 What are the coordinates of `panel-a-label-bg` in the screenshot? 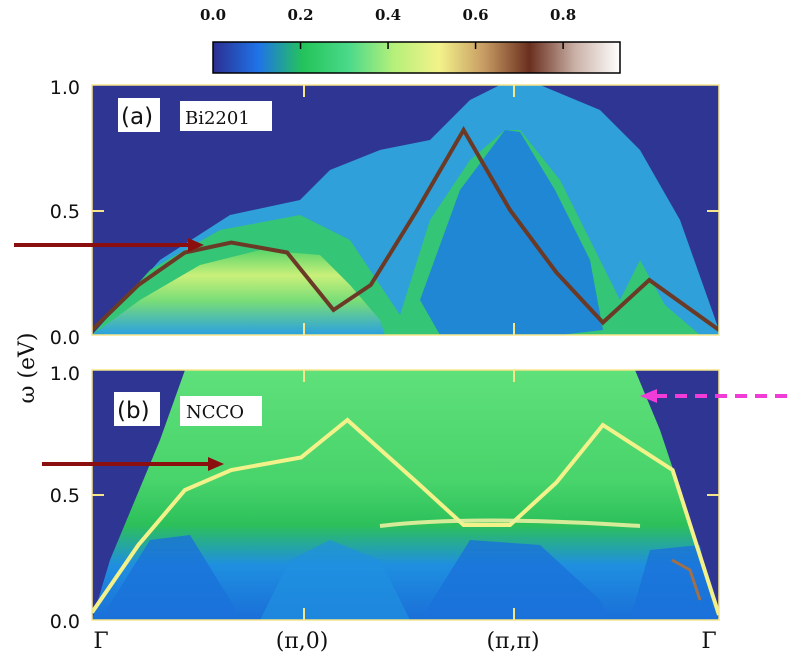 It's located at (139, 115).